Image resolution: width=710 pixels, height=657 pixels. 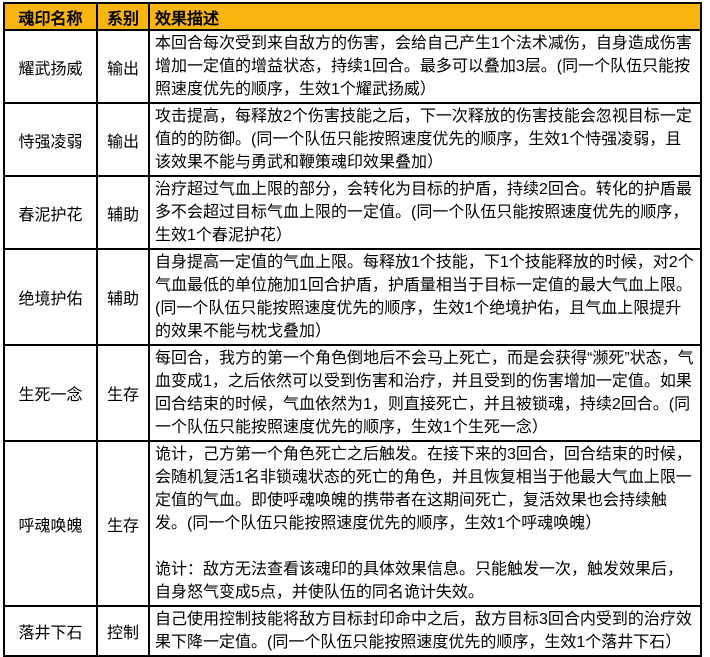 I want to click on seal-name-cell: 落井下石, so click(x=50, y=631).